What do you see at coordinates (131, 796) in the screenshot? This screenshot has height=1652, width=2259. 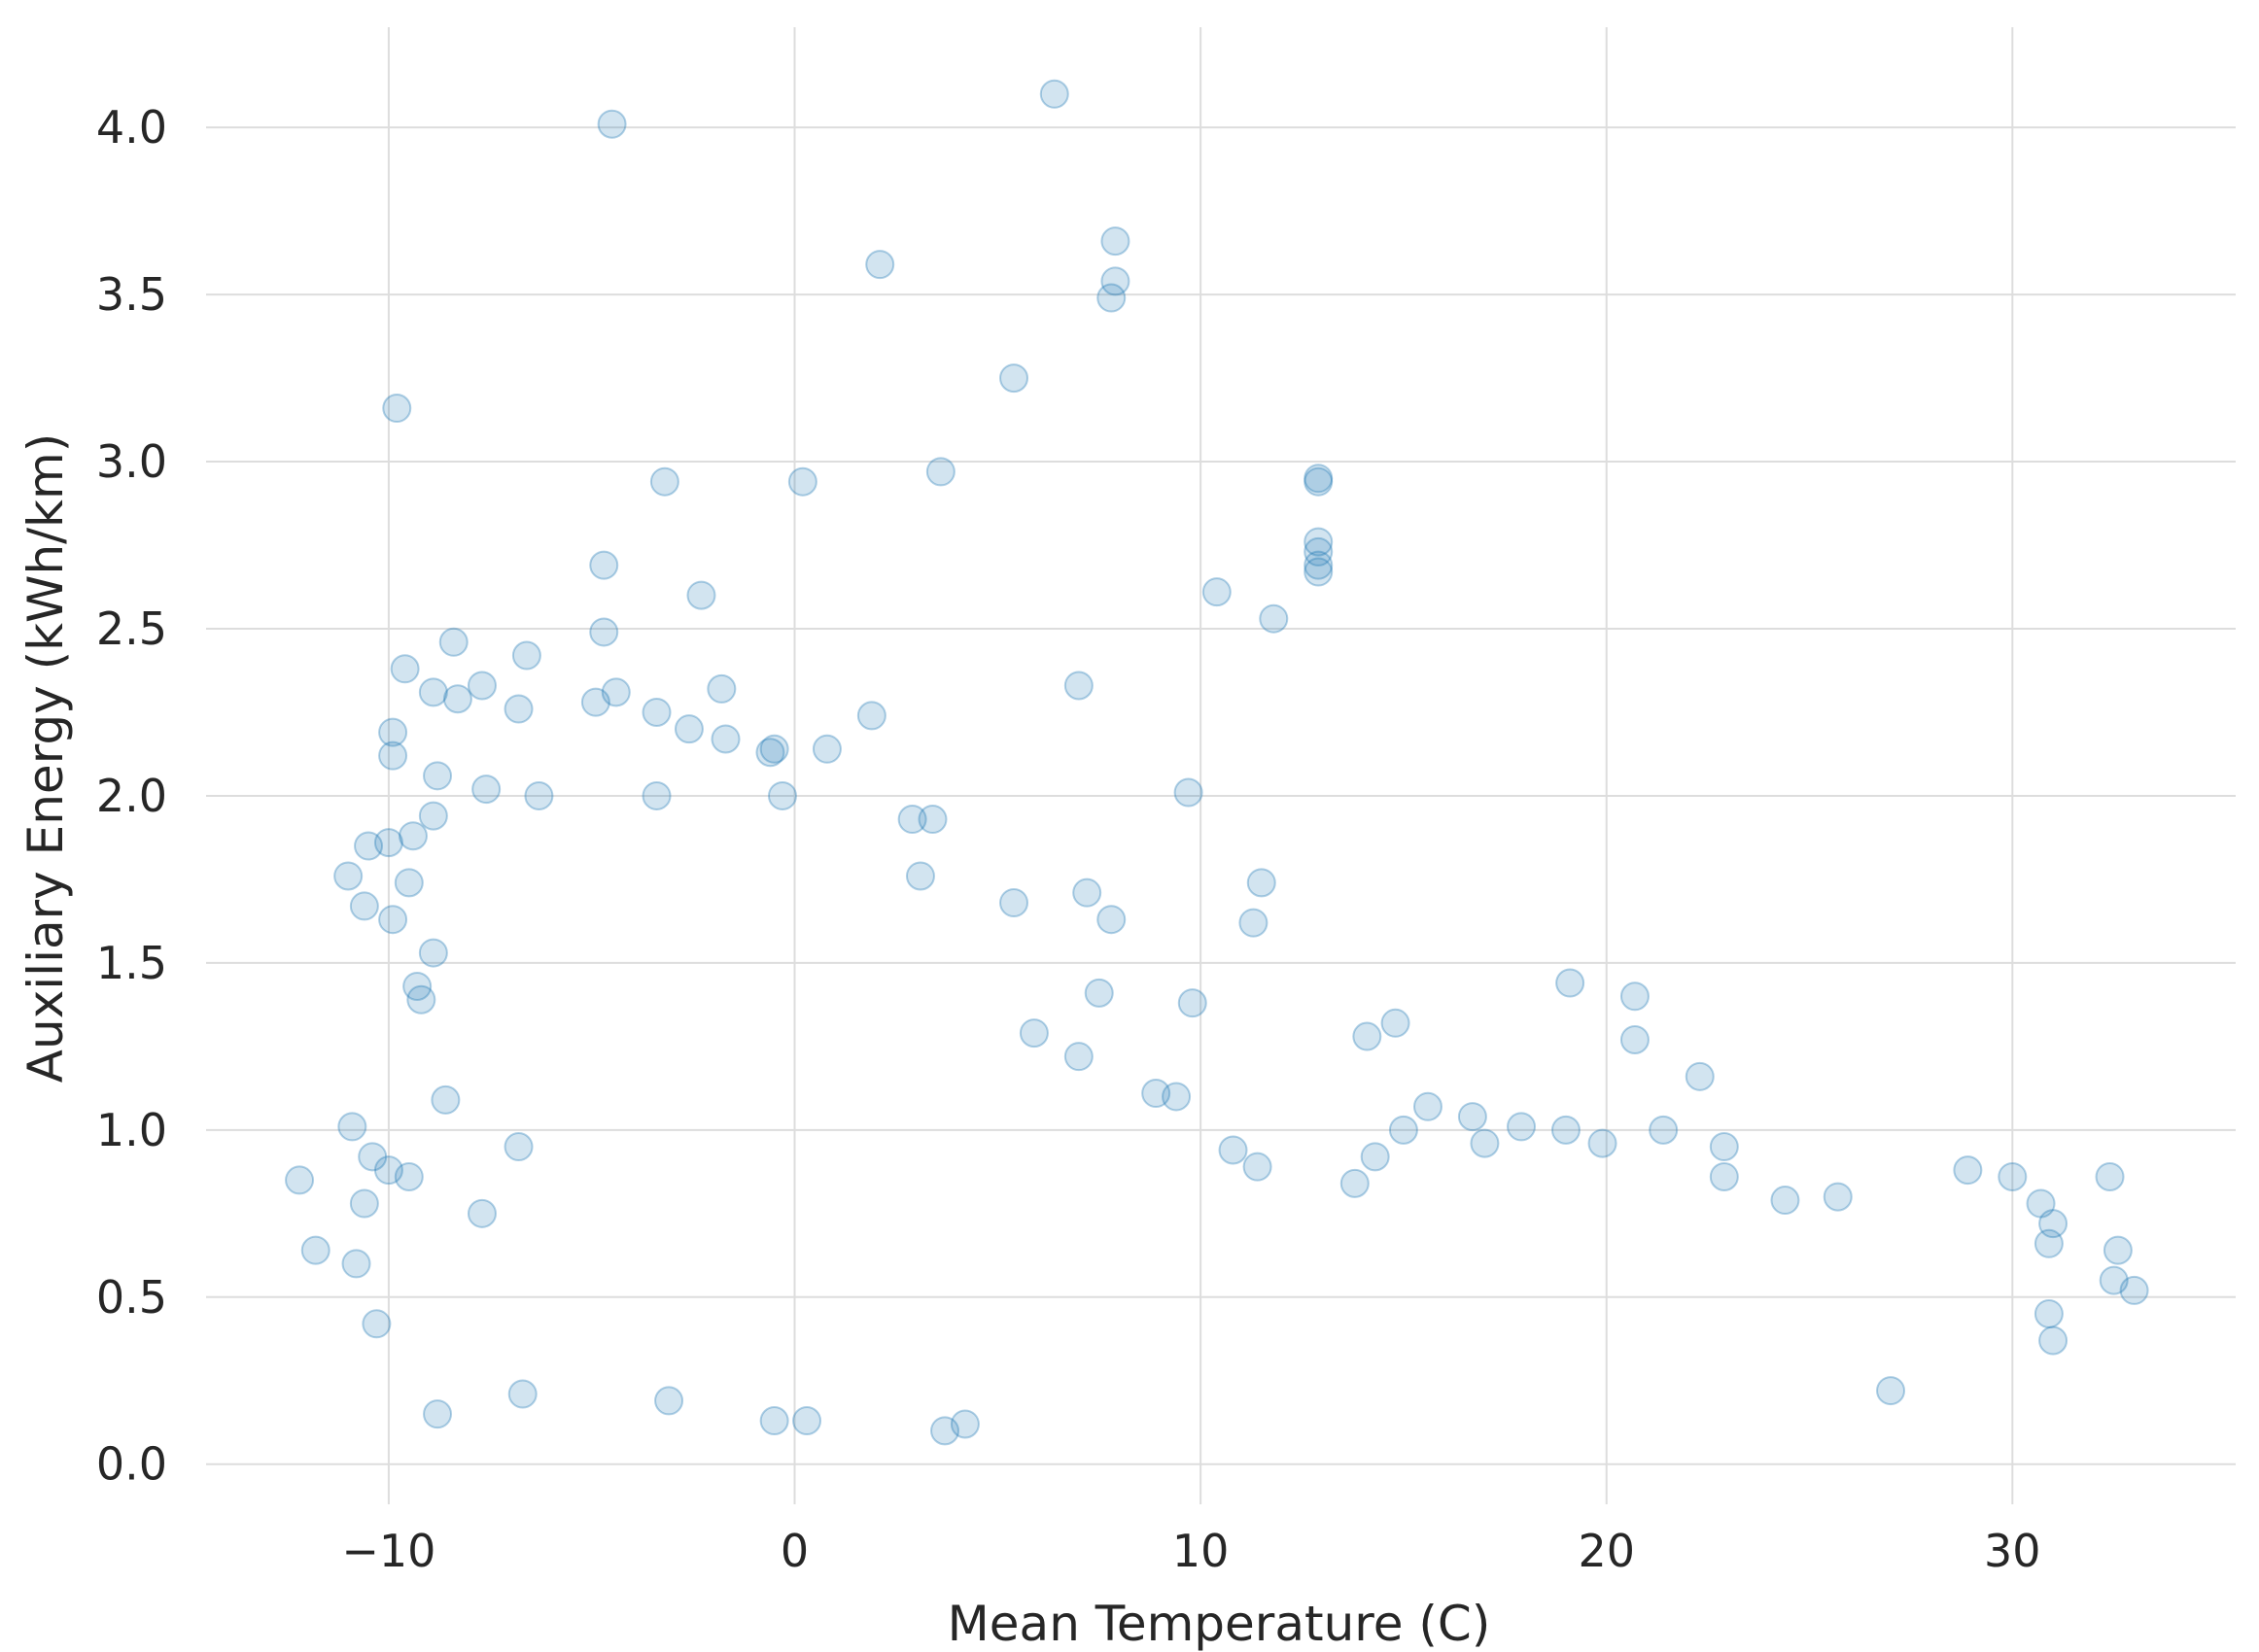 I see `y-tick-labels: 0.0 0.5 1.0 1.5 2.0 2.5 3.0 3.5 4.0` at bounding box center [131, 796].